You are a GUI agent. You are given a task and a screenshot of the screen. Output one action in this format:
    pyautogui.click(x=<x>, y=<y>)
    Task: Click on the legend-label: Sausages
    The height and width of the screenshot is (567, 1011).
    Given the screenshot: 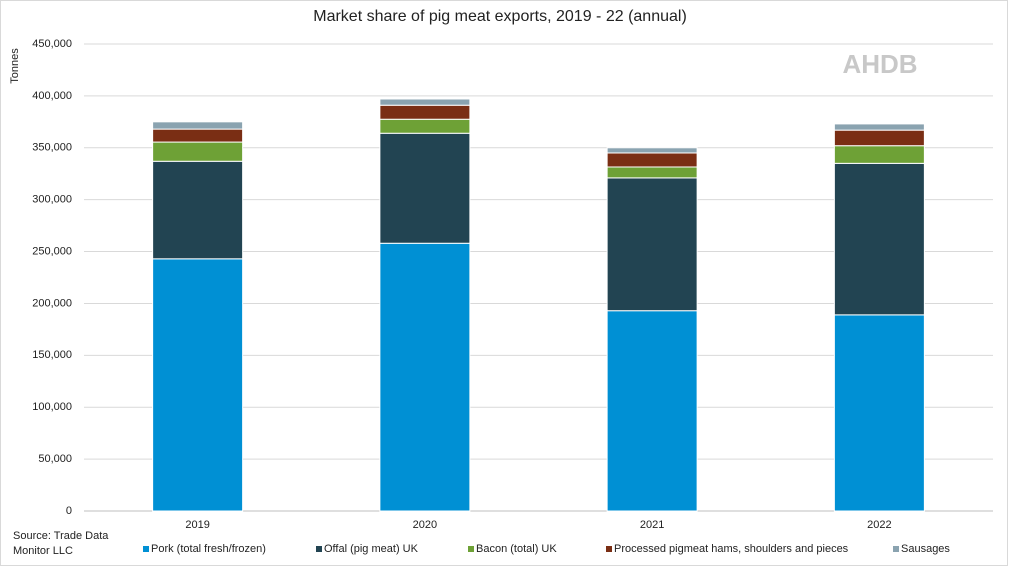 What is the action you would take?
    pyautogui.click(x=925, y=549)
    